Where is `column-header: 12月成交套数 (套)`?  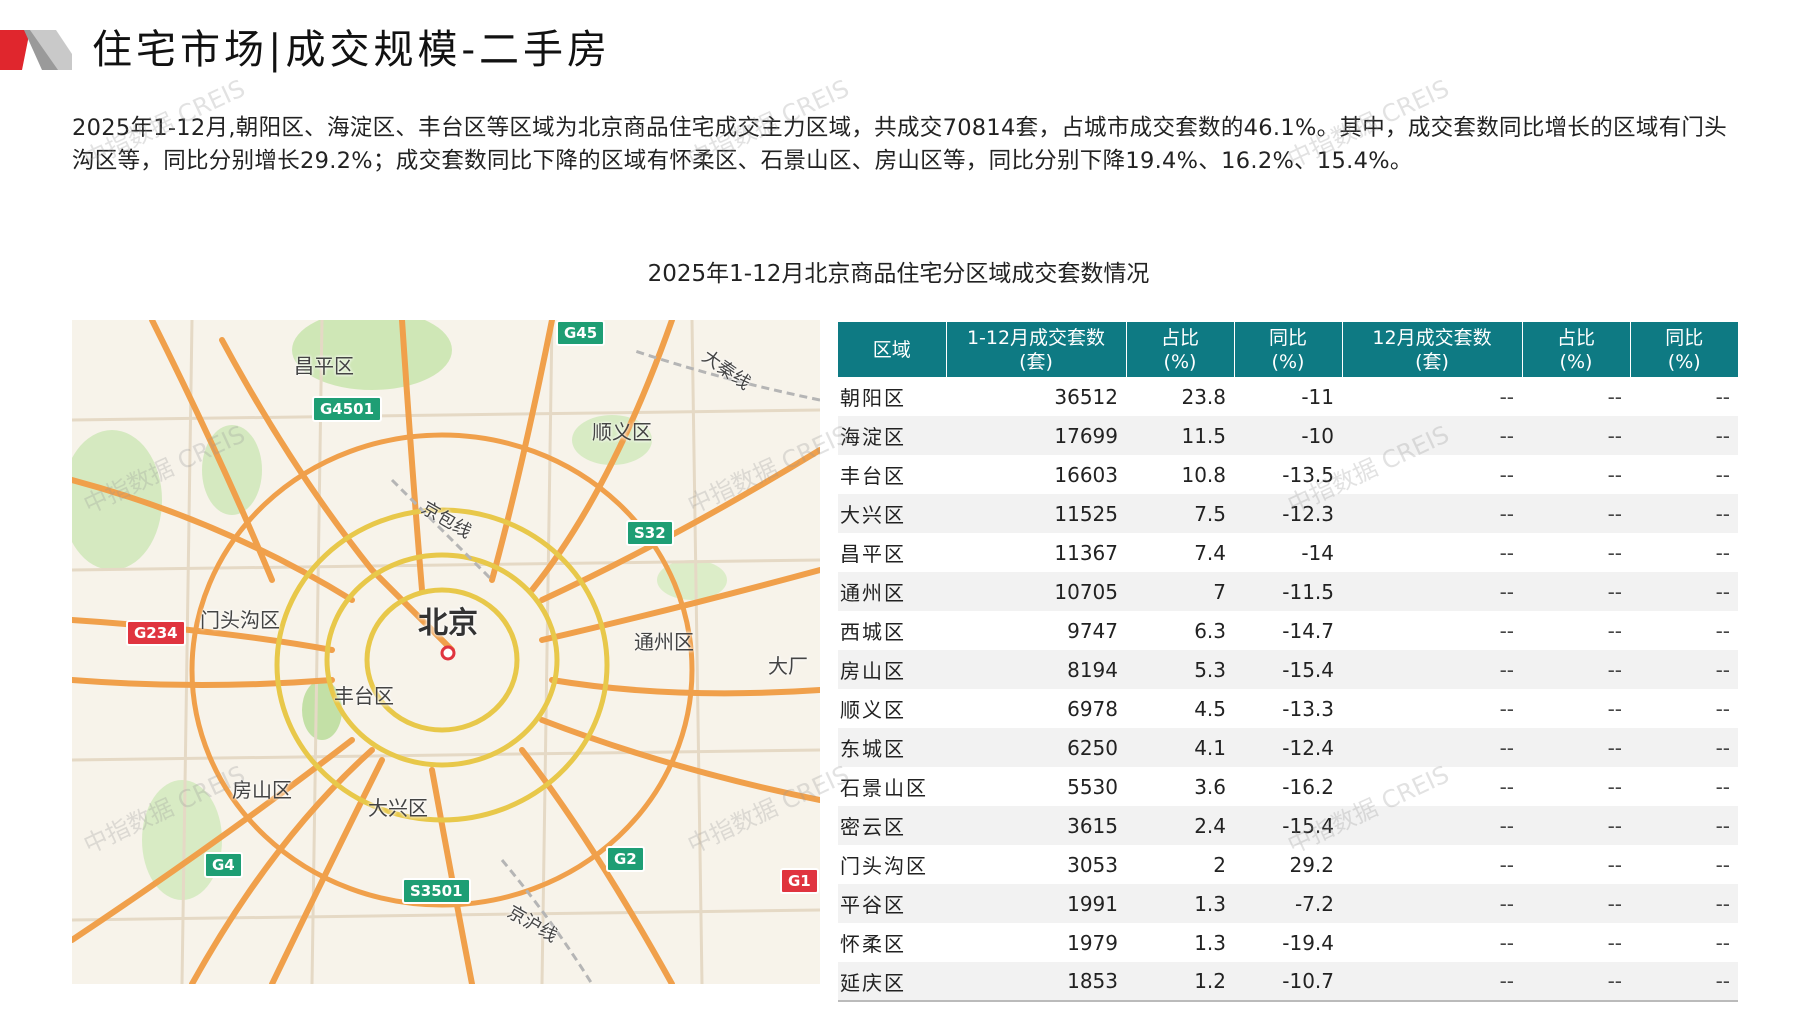 column-header: 12月成交套数 (套) is located at coordinates (1432, 349).